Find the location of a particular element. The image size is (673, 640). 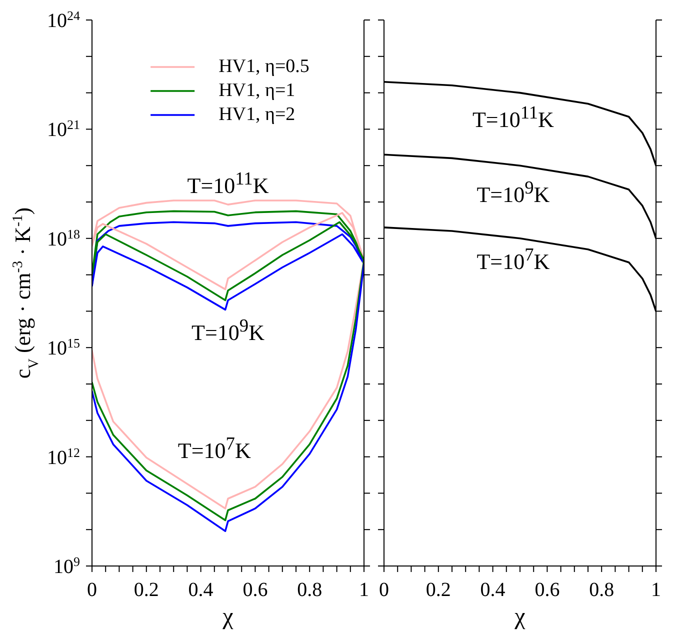

y-tick-label: 10$^{12}$ is located at coordinates (63, 456).